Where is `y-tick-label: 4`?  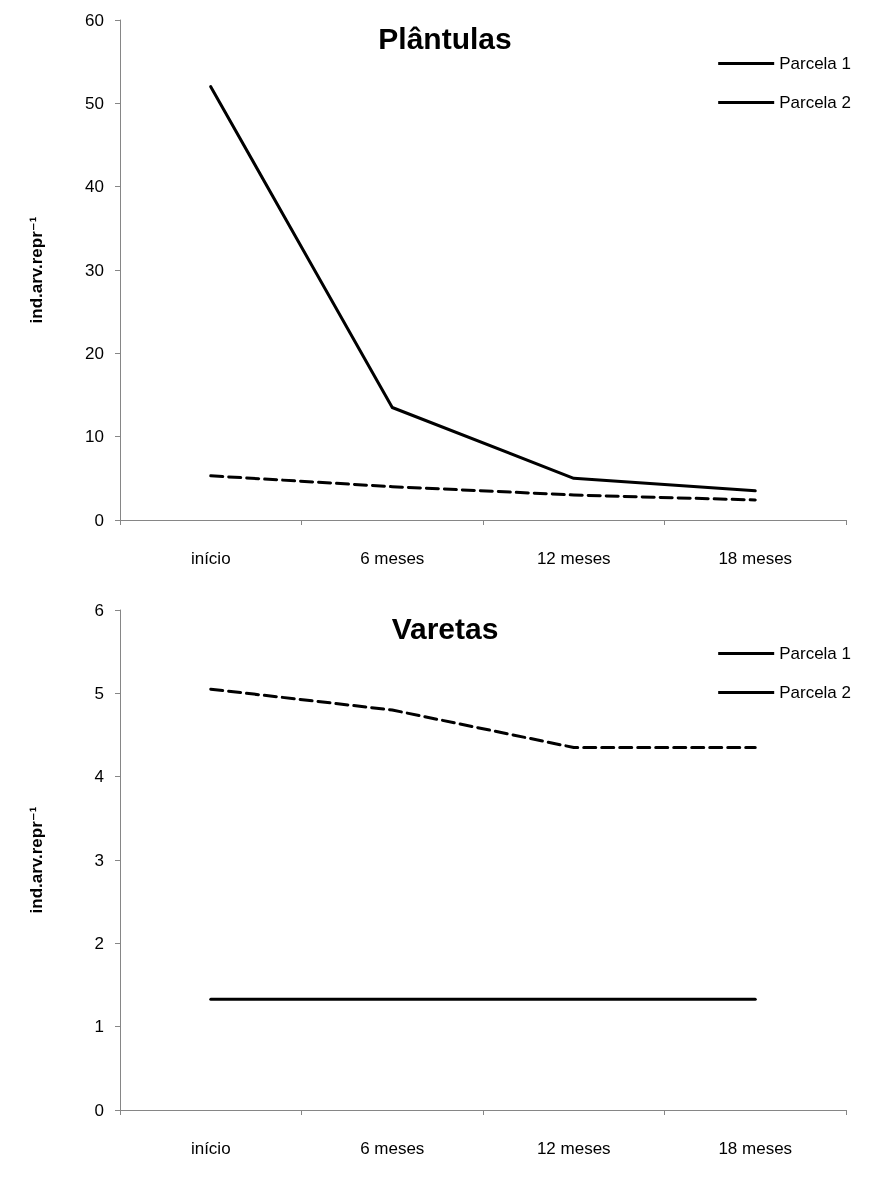 y-tick-label: 4 is located at coordinates (99, 777).